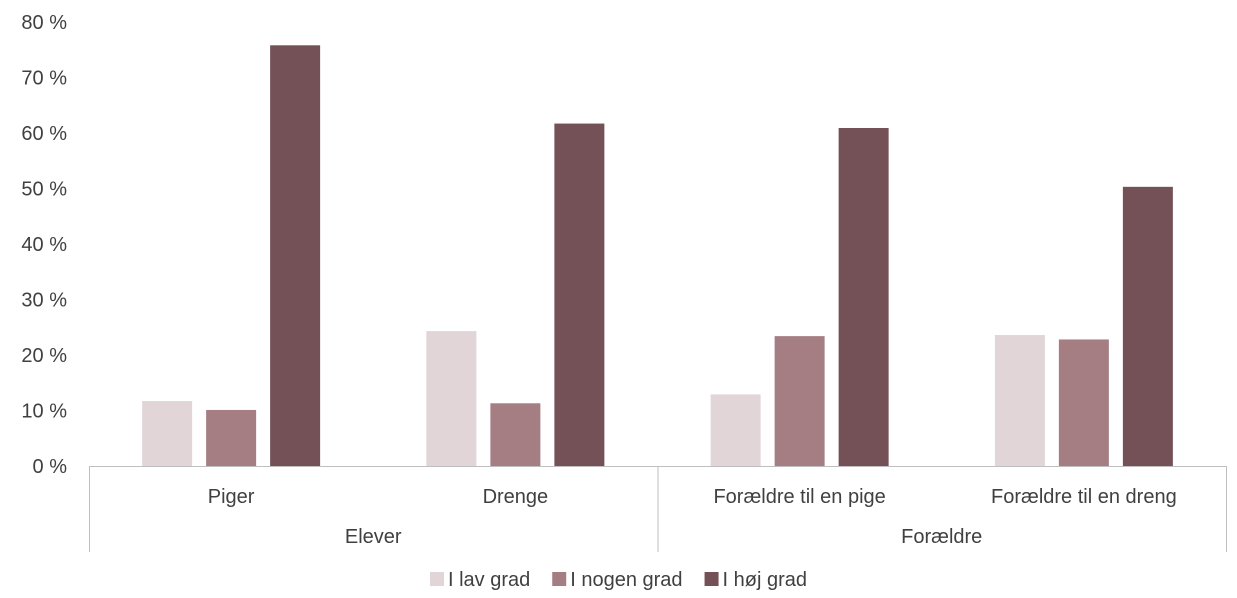 The image size is (1237, 598). I want to click on y-tick-label: 70 %, so click(44, 79).